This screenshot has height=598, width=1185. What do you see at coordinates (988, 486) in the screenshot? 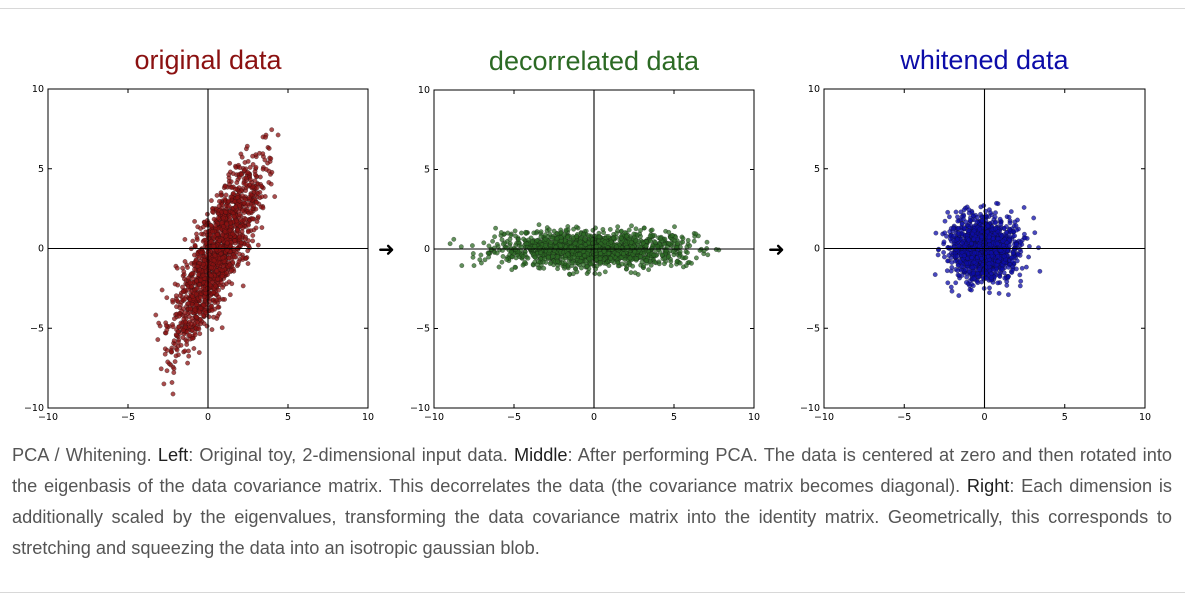
I see `caption-right-label: Right` at bounding box center [988, 486].